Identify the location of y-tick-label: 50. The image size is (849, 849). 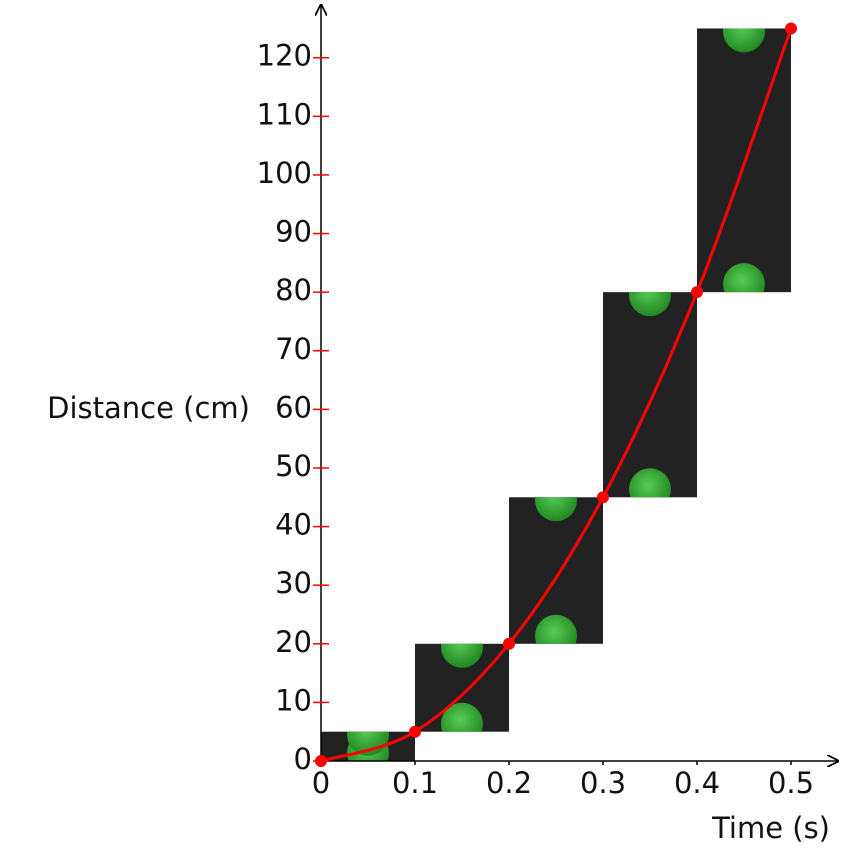
(293, 466).